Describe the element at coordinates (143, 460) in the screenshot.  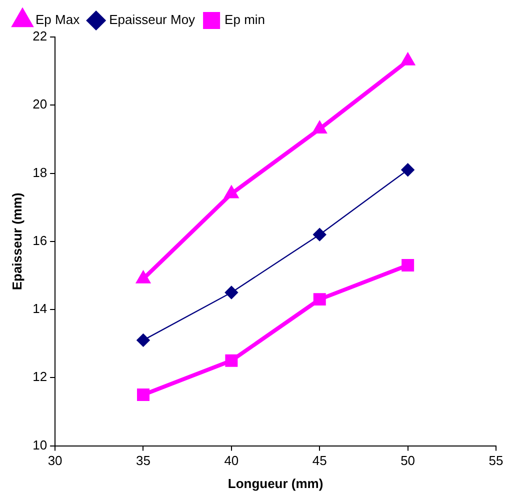
I see `x-tick-label: 35` at that location.